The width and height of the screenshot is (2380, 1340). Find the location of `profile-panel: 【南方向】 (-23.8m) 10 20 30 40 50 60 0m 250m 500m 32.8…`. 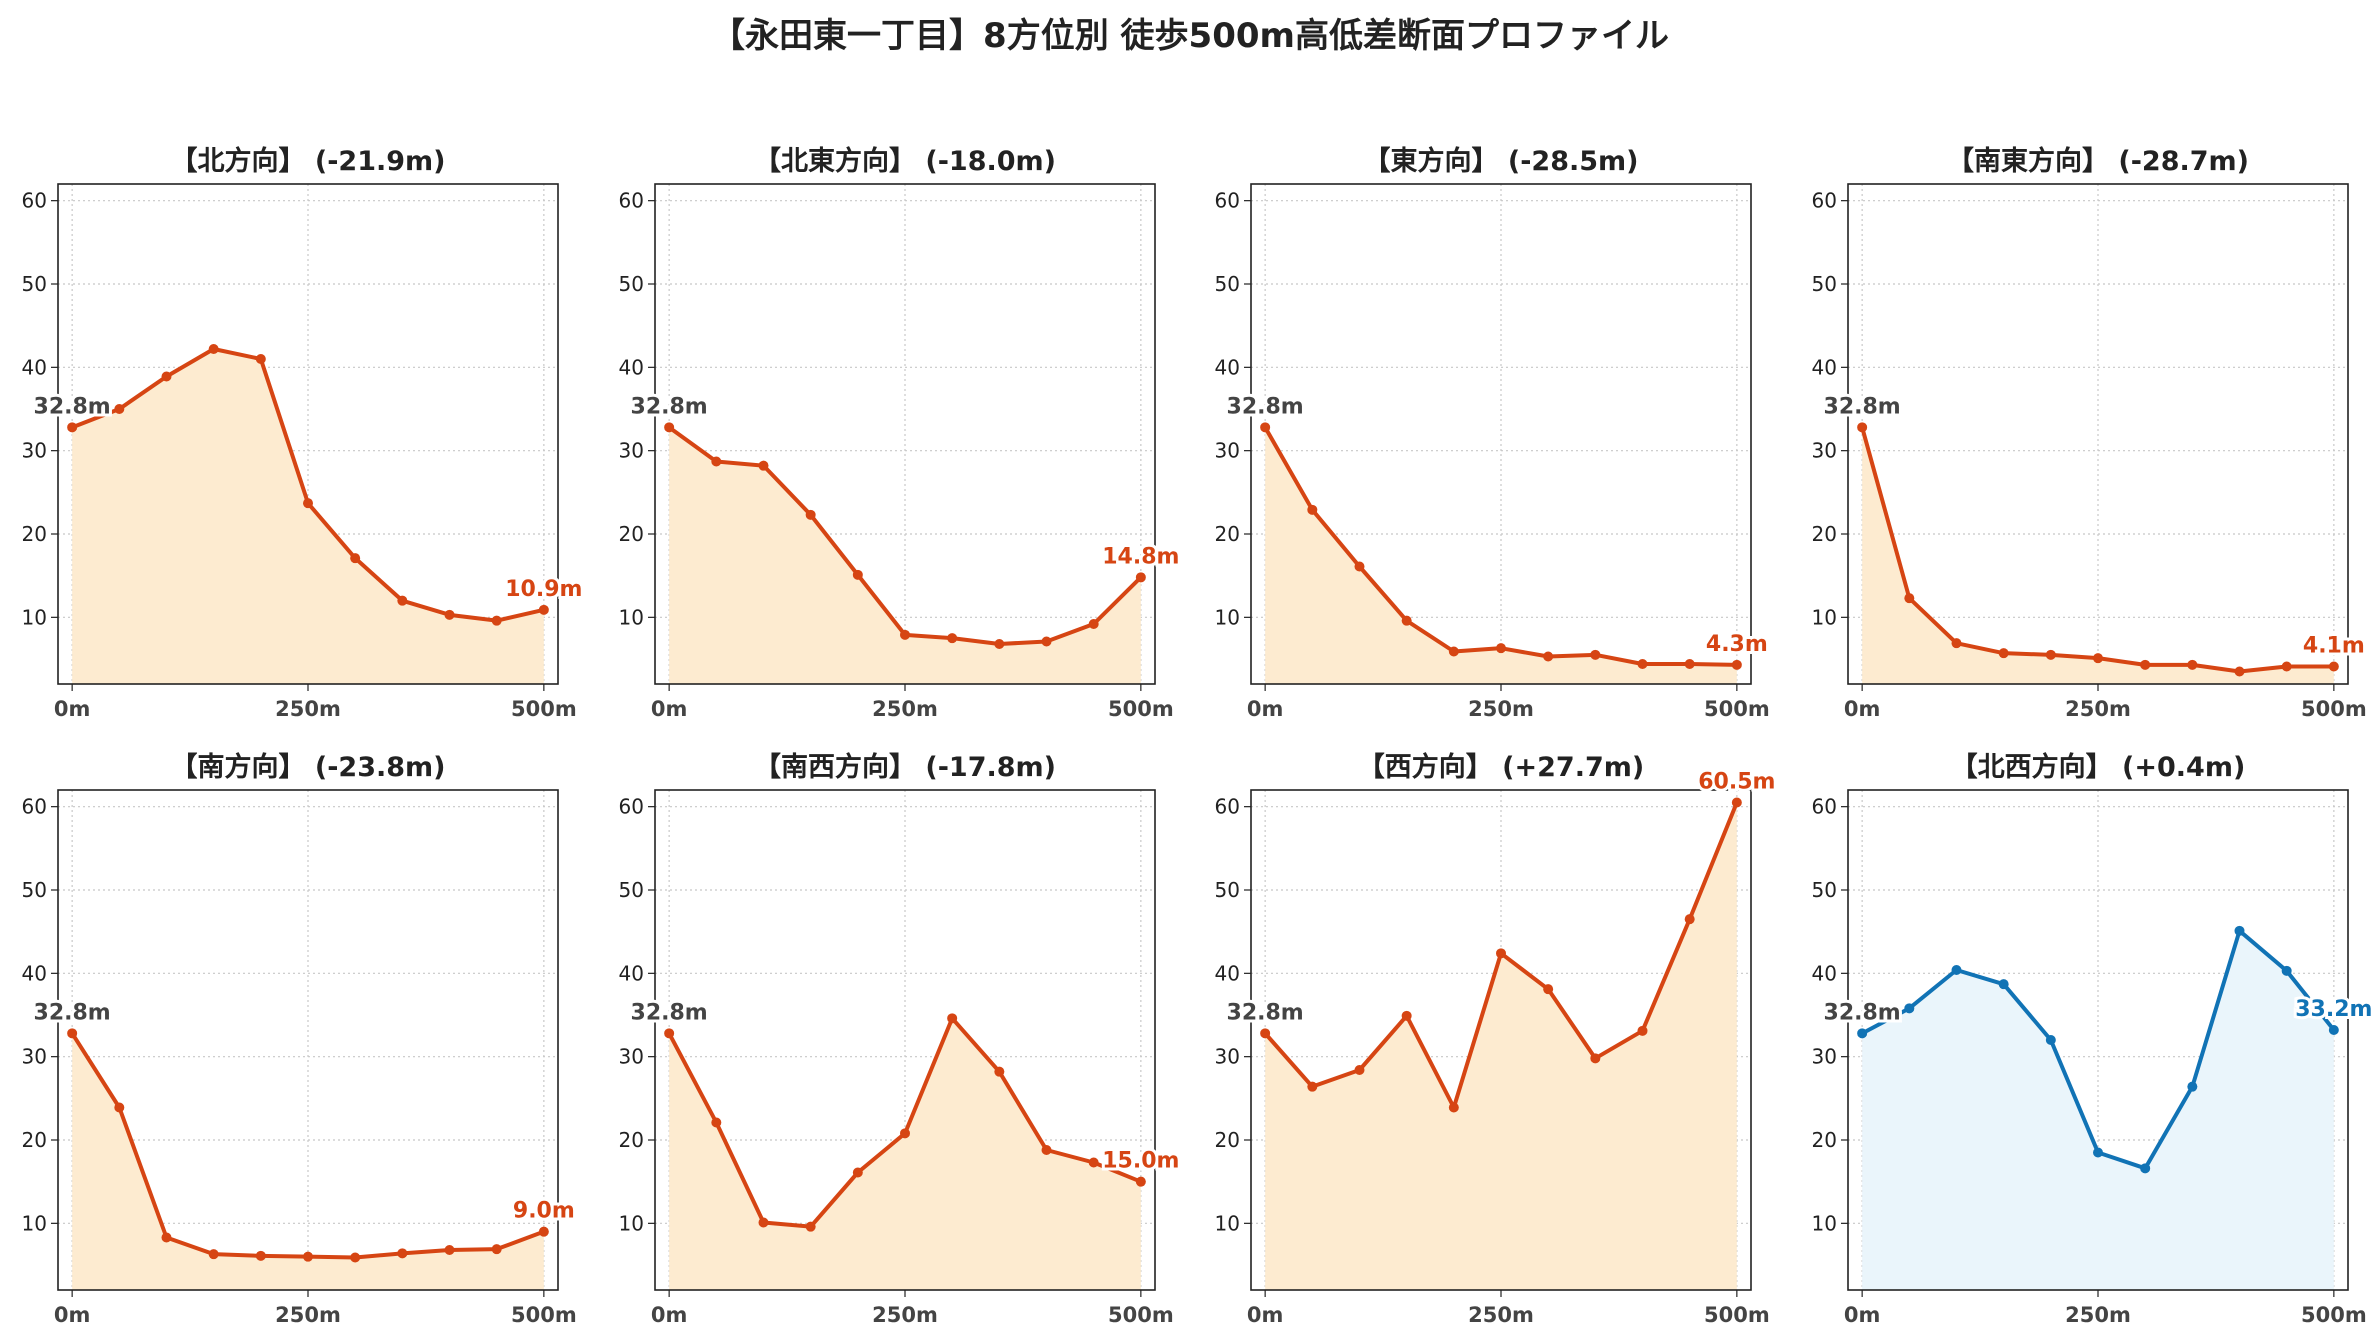

profile-panel: 【南方向】 (-23.8m) 10 20 30 40 50 60 0m 250m 500m 32.8… is located at coordinates (300, 1039).